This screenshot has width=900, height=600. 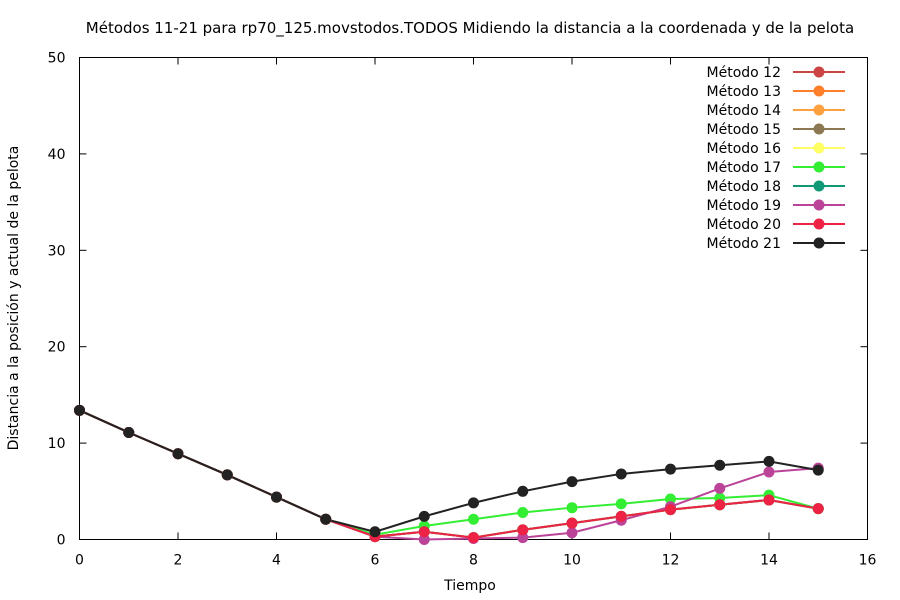 What do you see at coordinates (744, 168) in the screenshot?
I see `legend-label: Método 17` at bounding box center [744, 168].